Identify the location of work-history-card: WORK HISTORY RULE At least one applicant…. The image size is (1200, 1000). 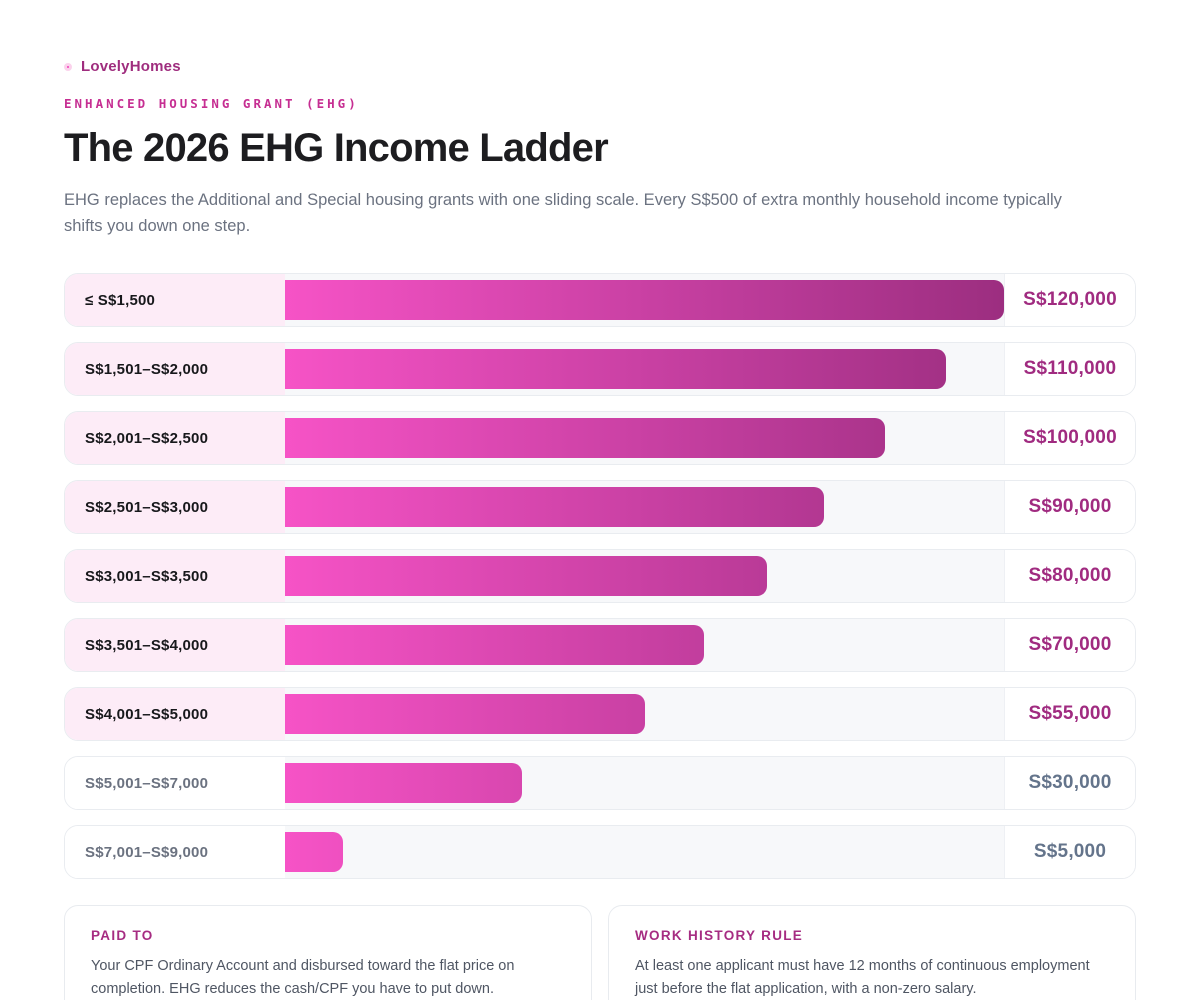
(872, 952).